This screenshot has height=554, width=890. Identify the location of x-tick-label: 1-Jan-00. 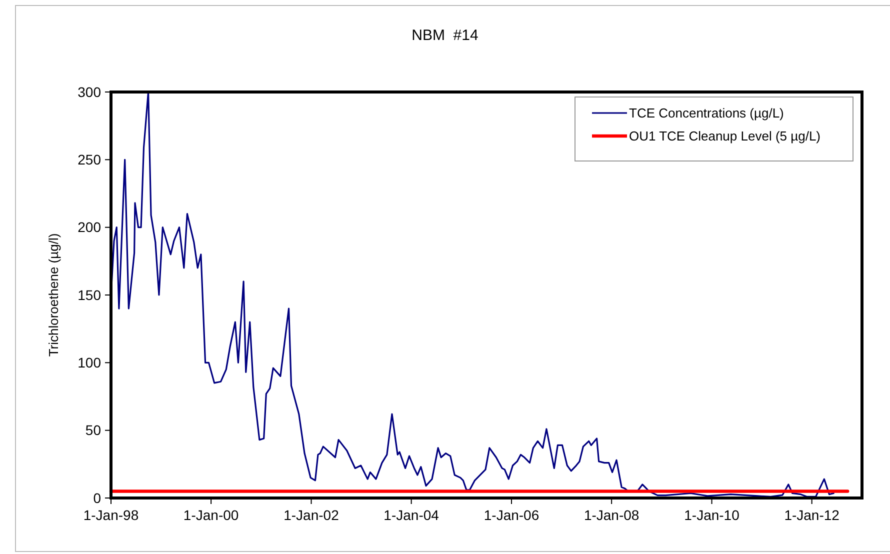
(211, 515).